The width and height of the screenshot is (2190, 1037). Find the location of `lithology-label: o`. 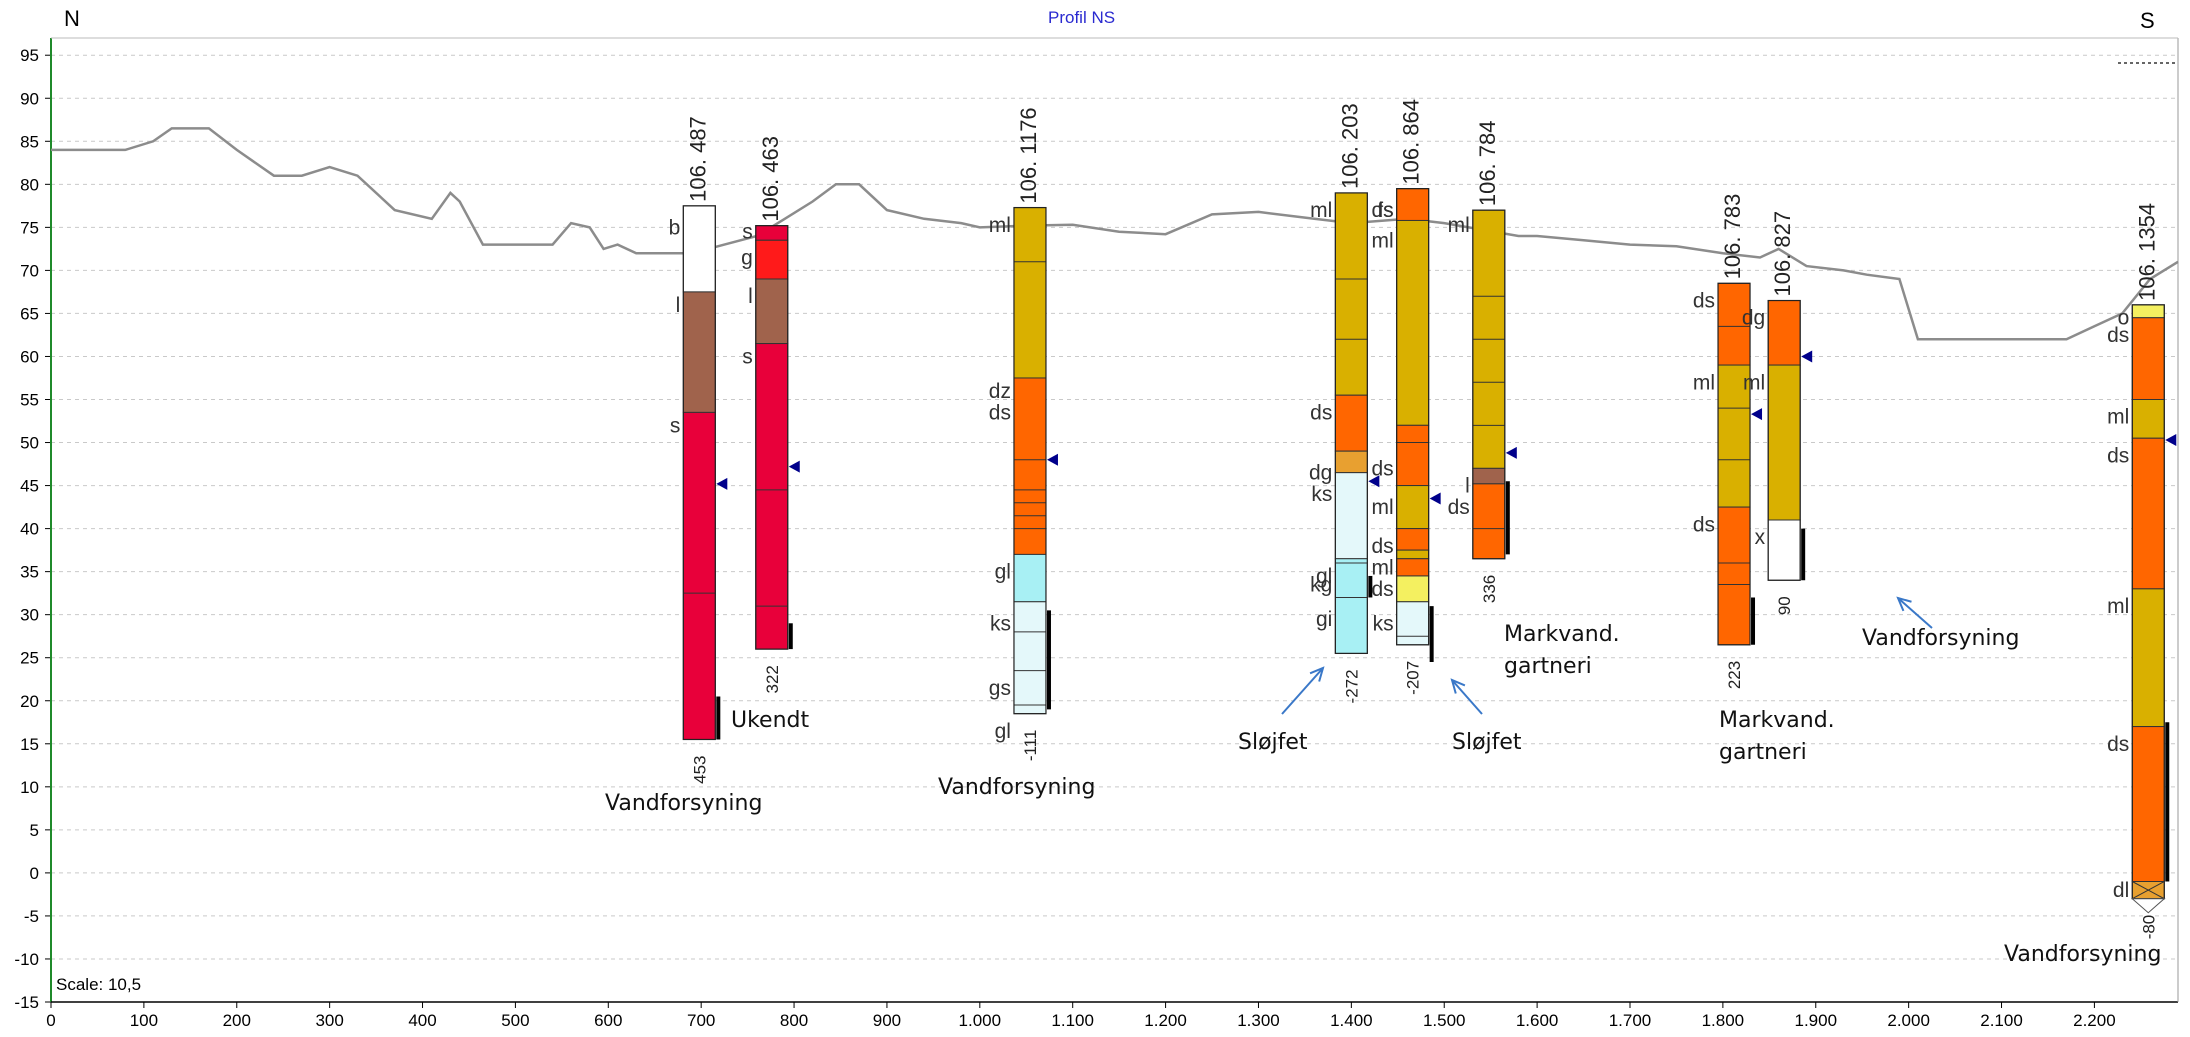

lithology-label: o is located at coordinates (2124, 318).